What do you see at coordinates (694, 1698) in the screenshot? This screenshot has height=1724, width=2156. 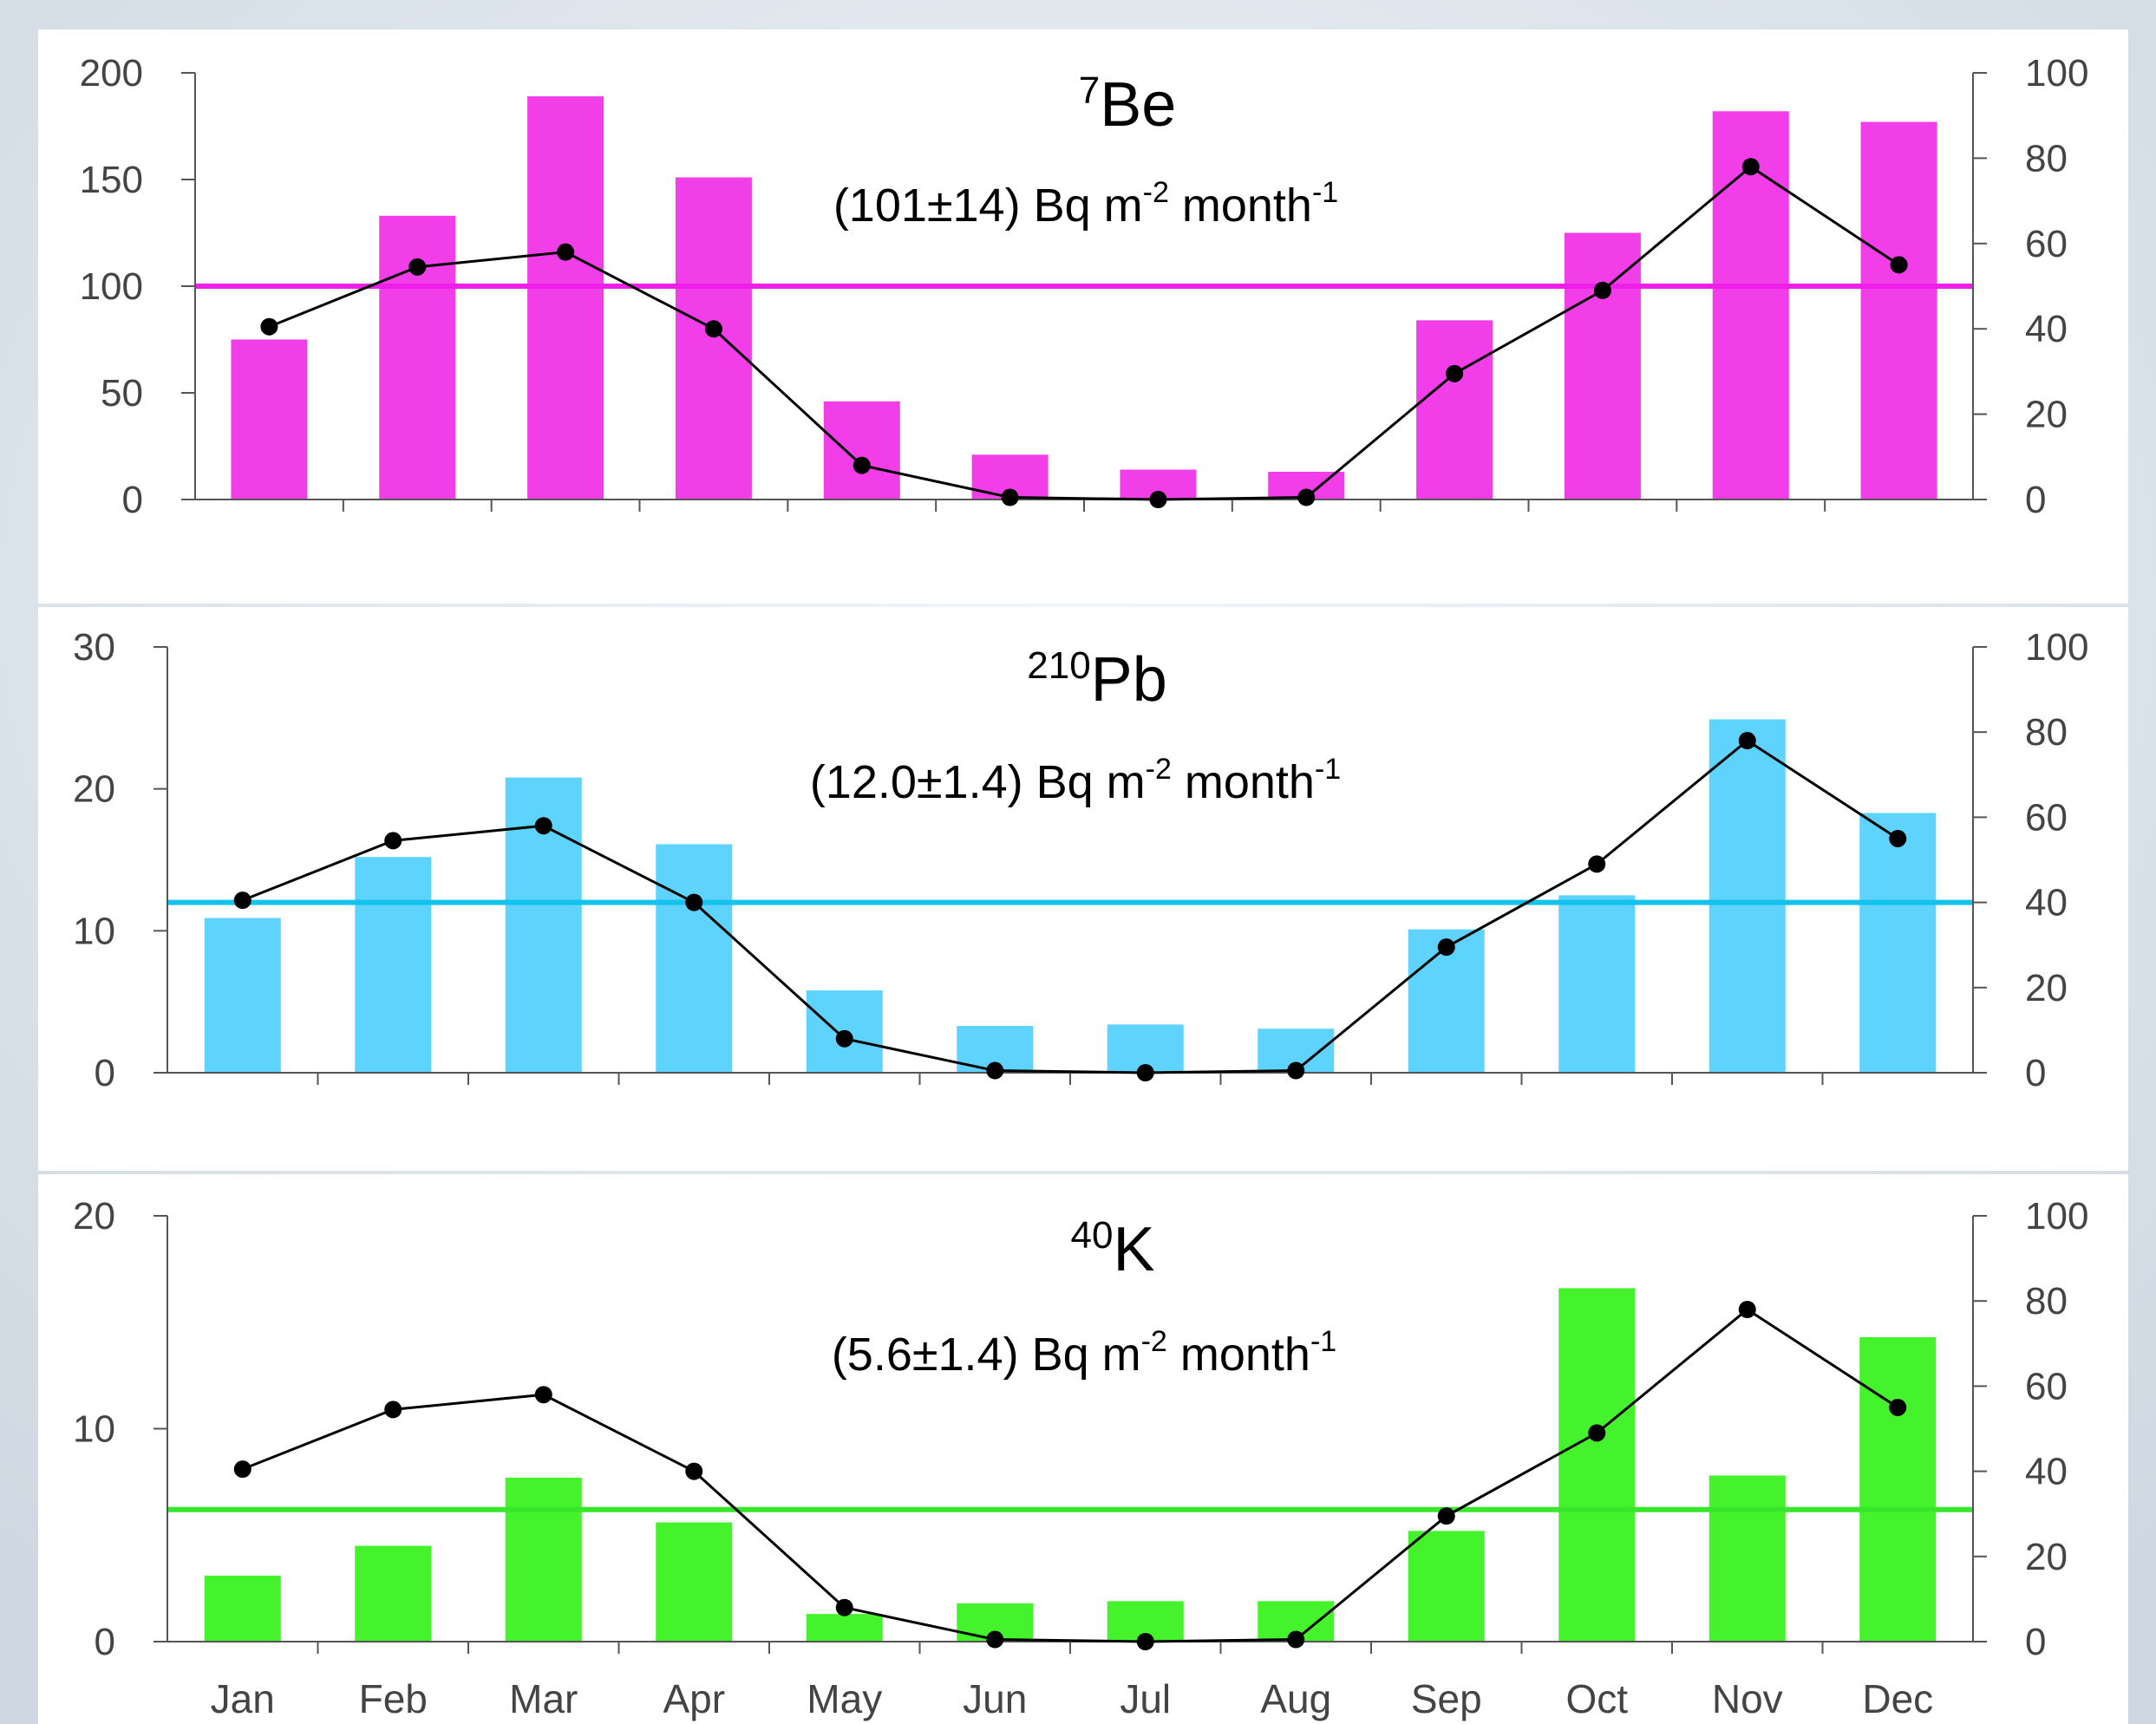 I see `month-label-apr: Apr` at bounding box center [694, 1698].